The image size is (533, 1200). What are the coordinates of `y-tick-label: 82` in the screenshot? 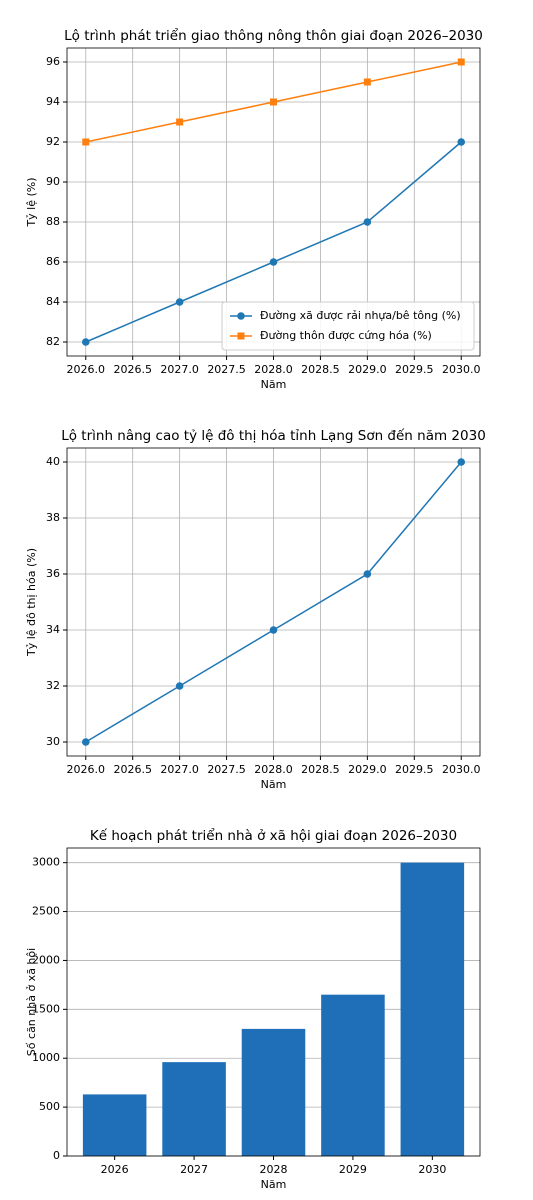 It's located at (53, 341).